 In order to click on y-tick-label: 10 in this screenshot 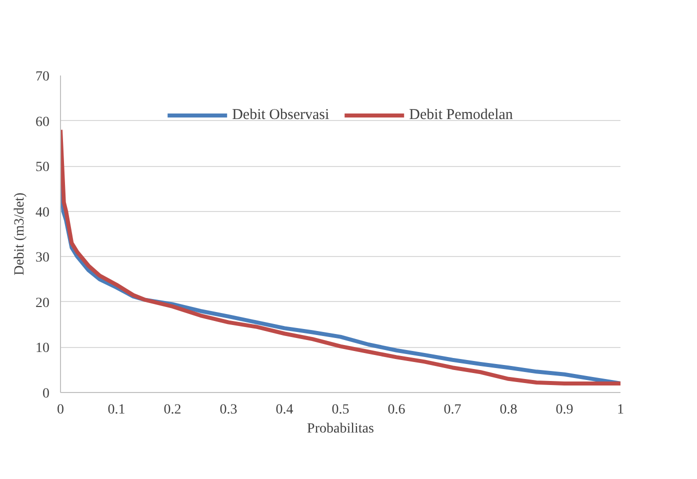, I will do `click(43, 348)`.